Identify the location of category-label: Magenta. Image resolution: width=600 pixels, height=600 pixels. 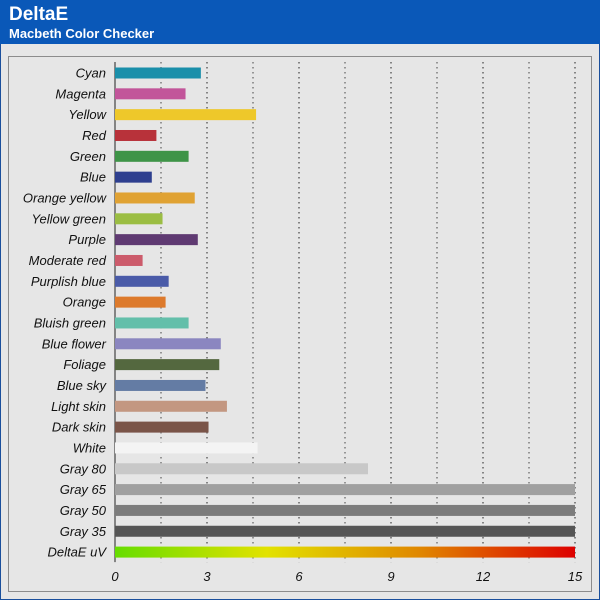
(80, 93).